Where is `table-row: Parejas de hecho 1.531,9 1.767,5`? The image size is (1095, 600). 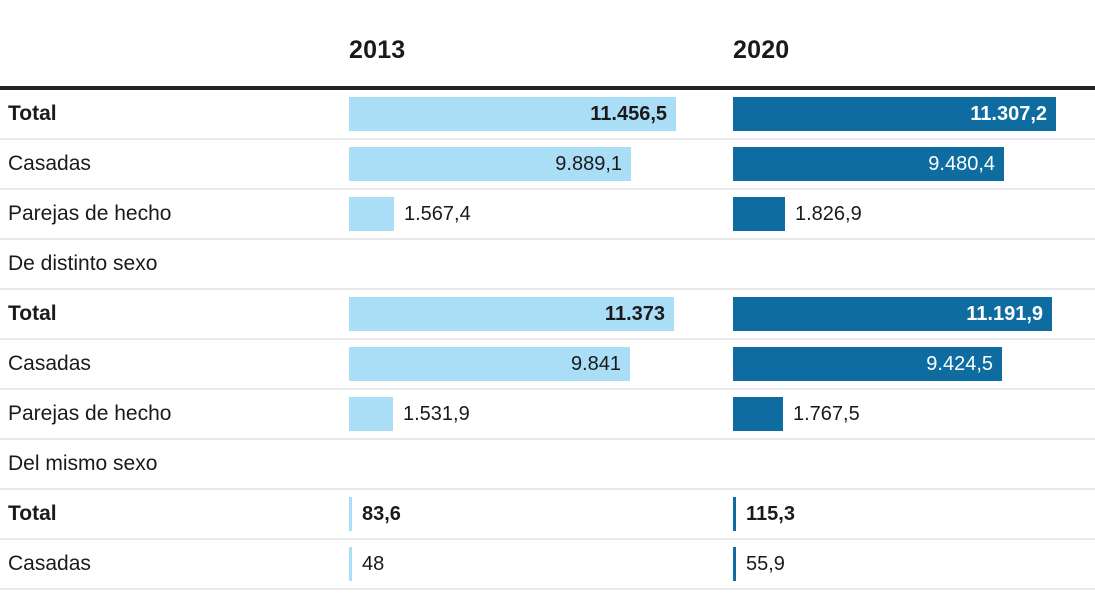 table-row: Parejas de hecho 1.531,9 1.767,5 is located at coordinates (547, 415).